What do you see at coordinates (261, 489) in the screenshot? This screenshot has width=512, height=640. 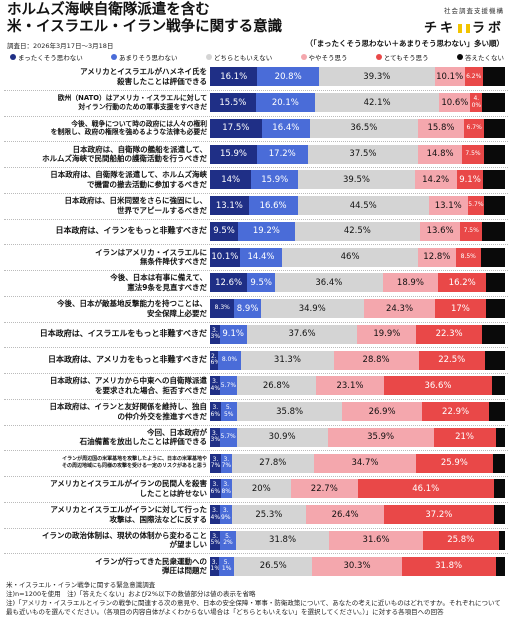 I see `bar-segment: 20%` at bounding box center [261, 489].